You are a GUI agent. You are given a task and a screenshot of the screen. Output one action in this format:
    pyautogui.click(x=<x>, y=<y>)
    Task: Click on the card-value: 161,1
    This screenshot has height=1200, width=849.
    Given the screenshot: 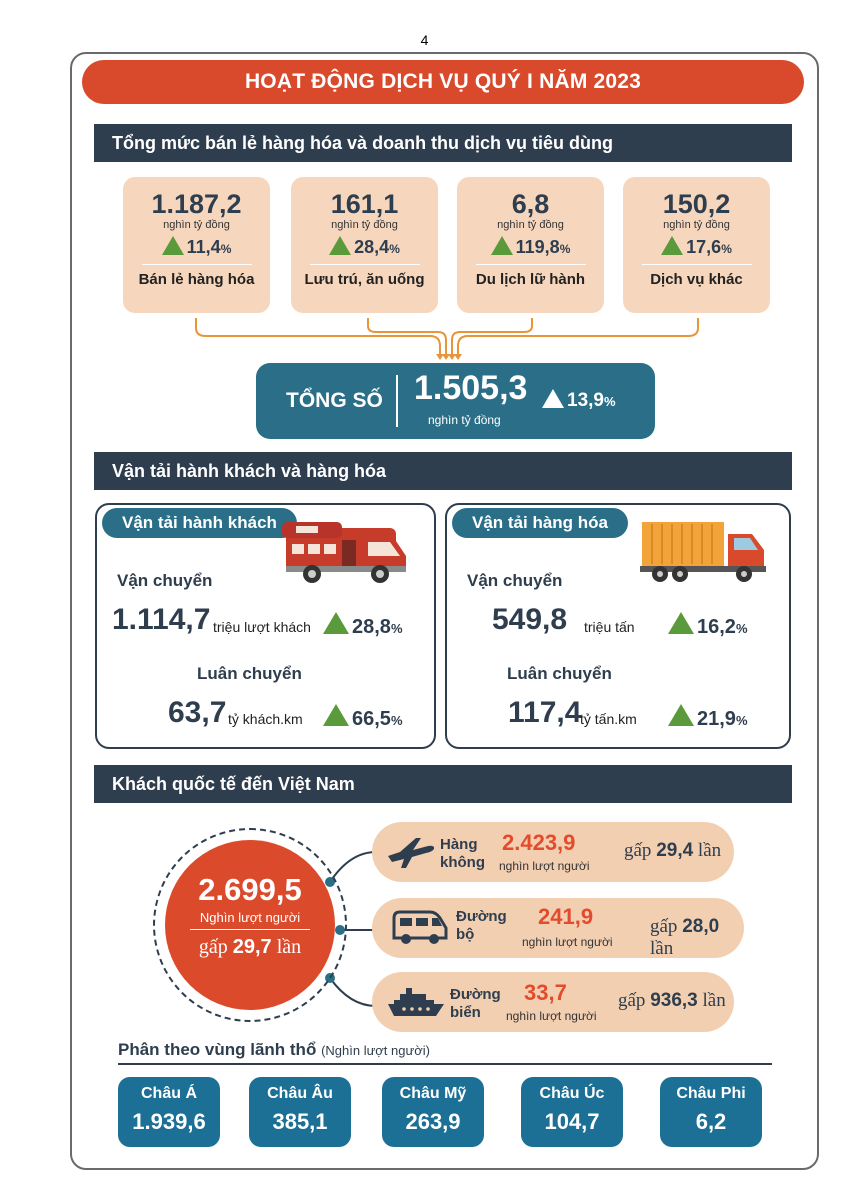 What is the action you would take?
    pyautogui.click(x=364, y=204)
    